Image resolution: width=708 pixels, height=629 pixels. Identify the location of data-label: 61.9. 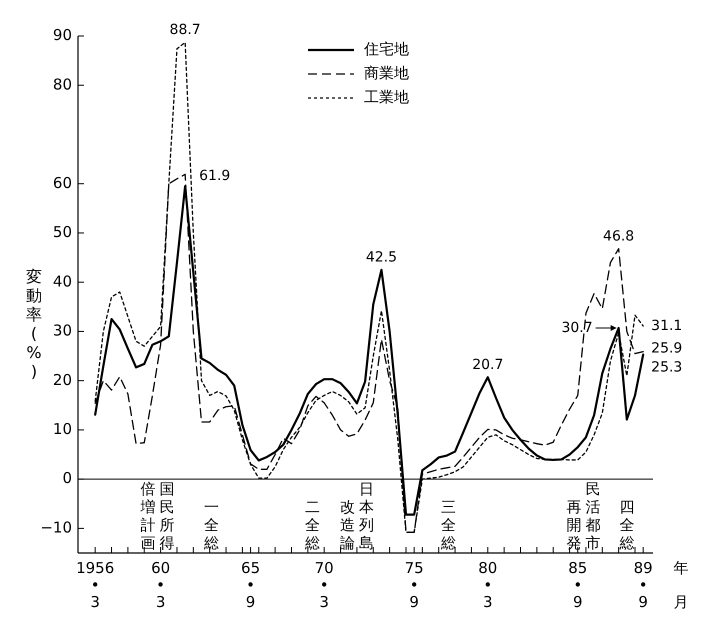
(214, 176).